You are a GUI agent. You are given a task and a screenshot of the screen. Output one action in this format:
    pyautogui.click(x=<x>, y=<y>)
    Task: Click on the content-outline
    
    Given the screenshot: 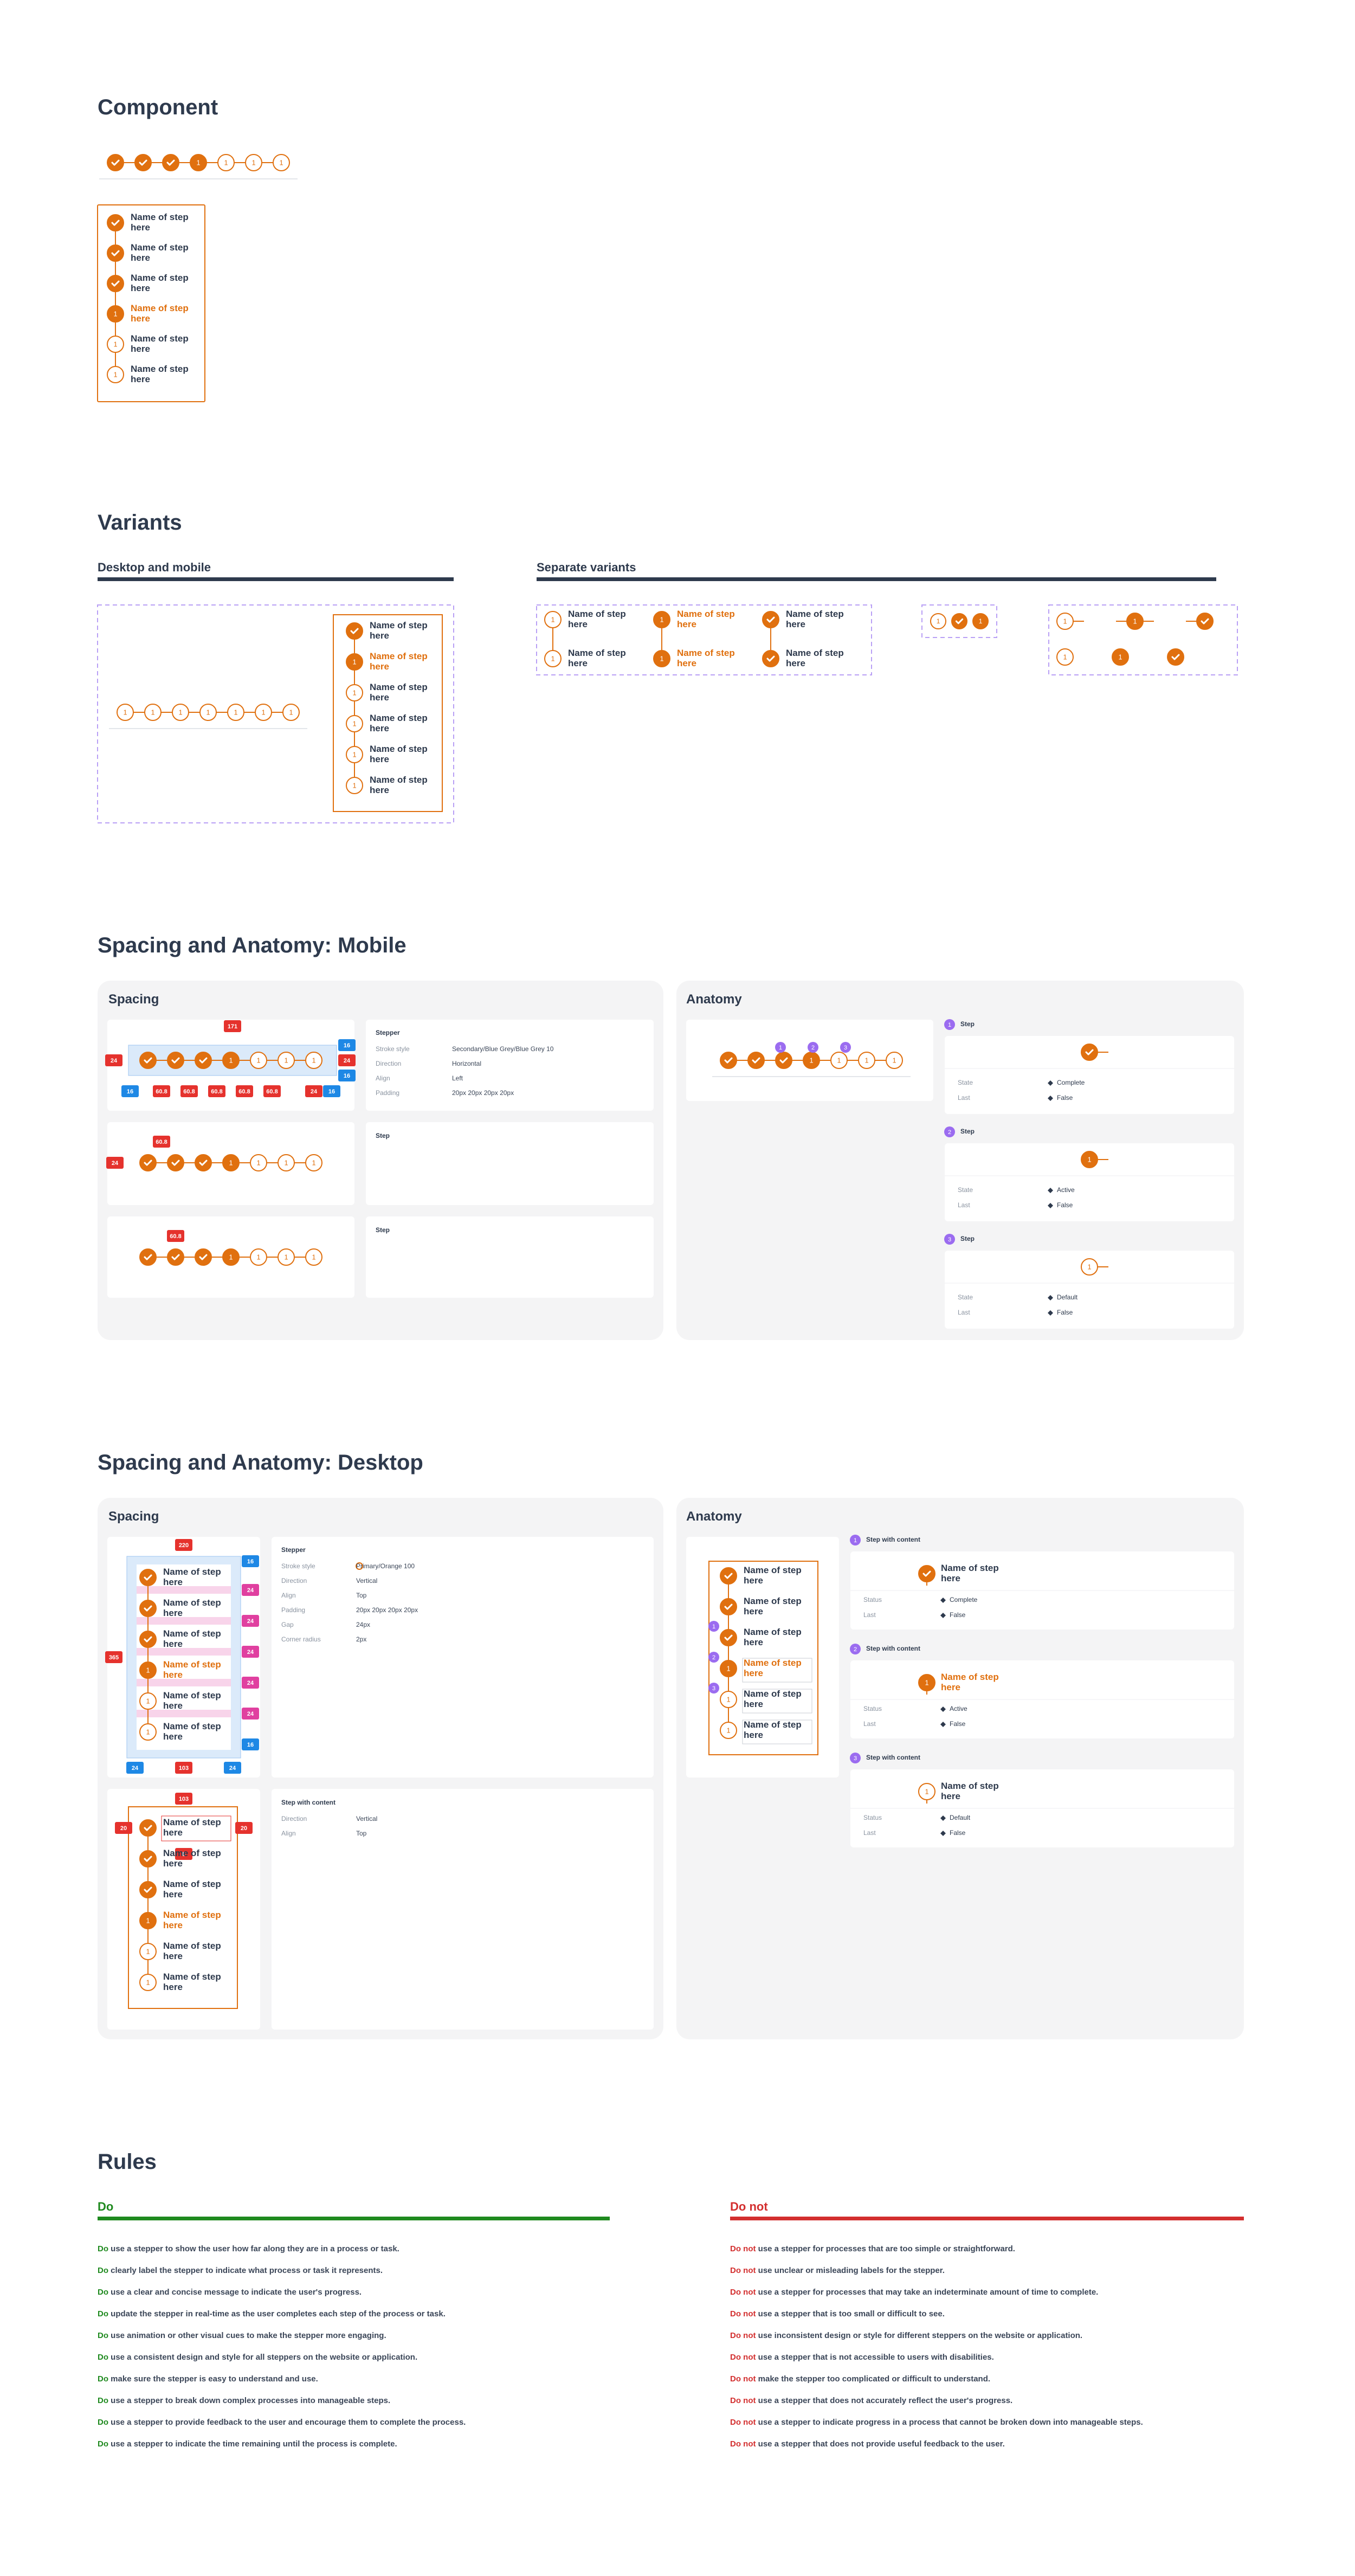 What is the action you would take?
    pyautogui.click(x=777, y=1701)
    